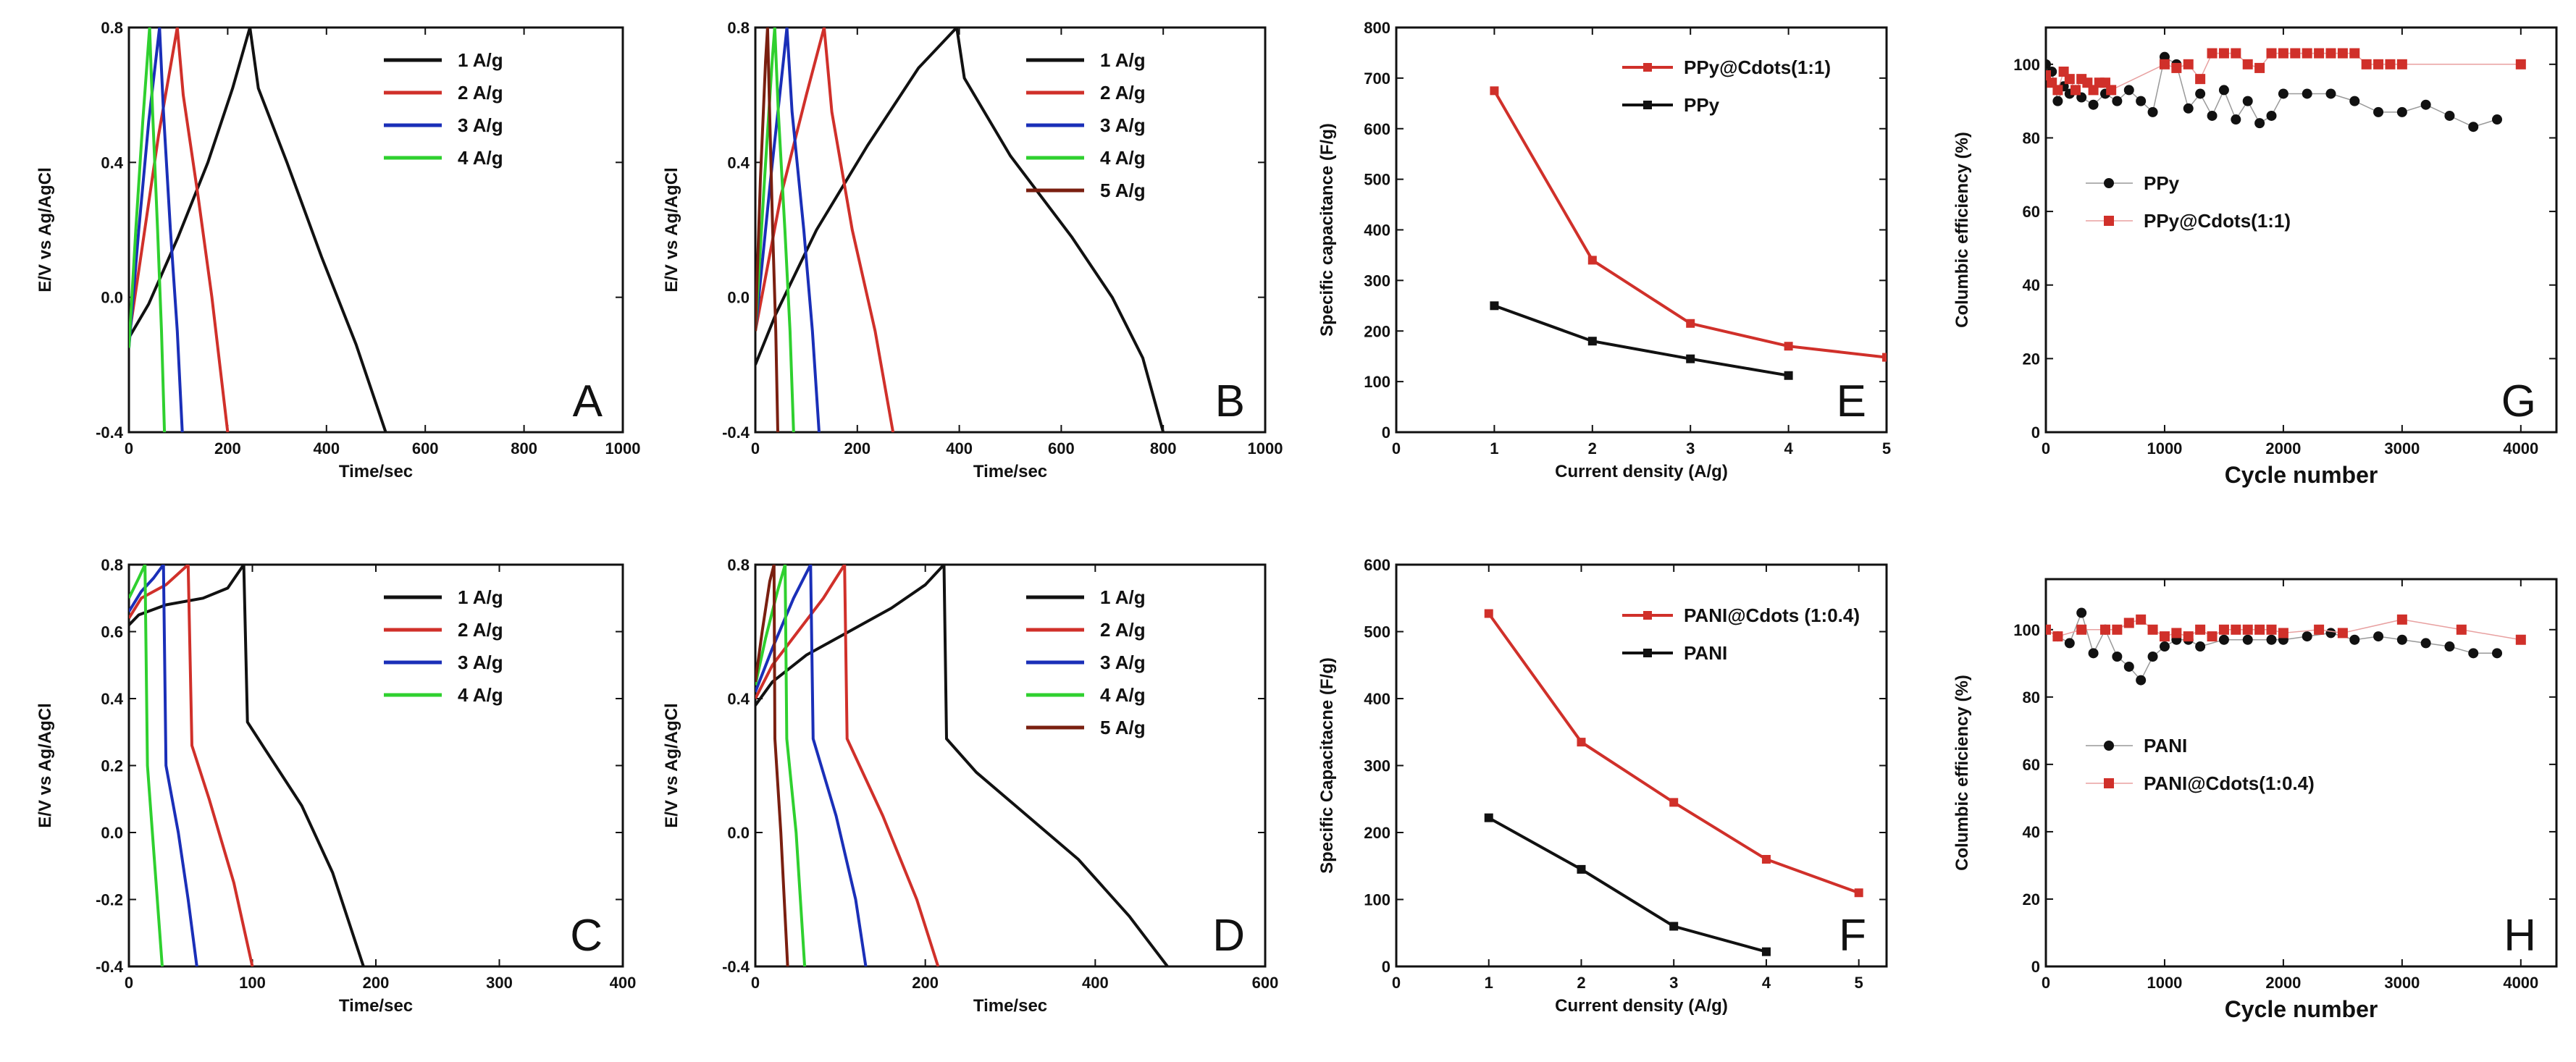  What do you see at coordinates (1859, 983) in the screenshot?
I see `x-tick-label: 5` at bounding box center [1859, 983].